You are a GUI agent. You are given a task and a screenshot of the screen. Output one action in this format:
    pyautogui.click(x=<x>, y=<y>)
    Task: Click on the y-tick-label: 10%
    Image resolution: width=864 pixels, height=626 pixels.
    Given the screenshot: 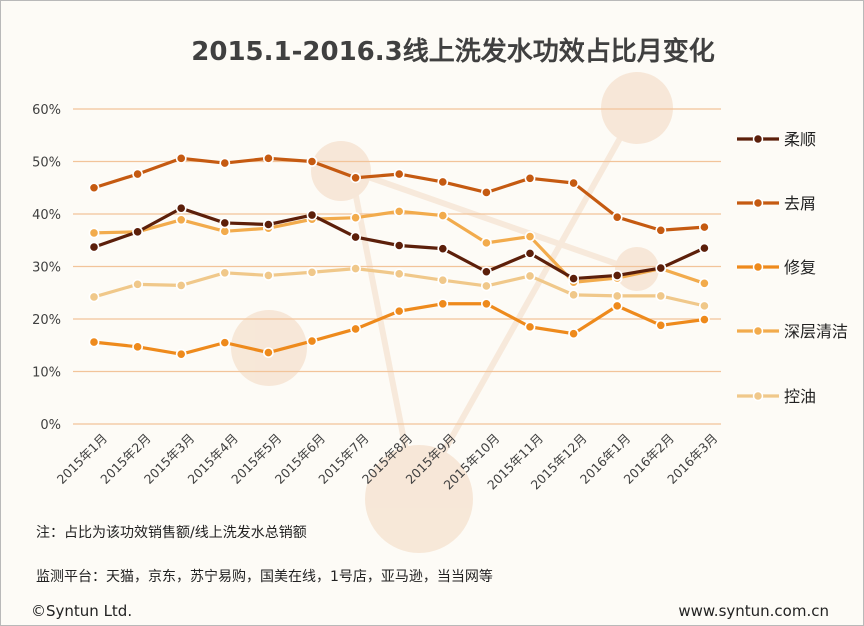 What is the action you would take?
    pyautogui.click(x=46, y=373)
    